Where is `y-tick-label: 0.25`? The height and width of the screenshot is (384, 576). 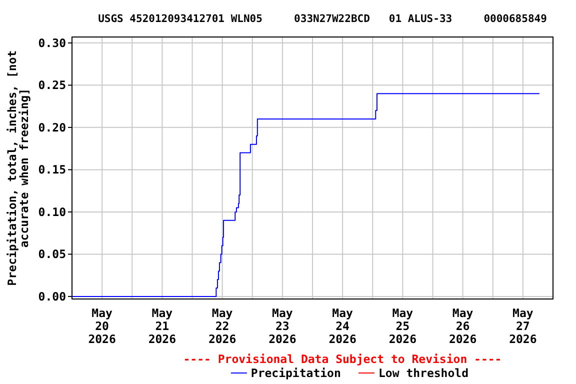
y-tick-label: 0.25 is located at coordinates (52, 85).